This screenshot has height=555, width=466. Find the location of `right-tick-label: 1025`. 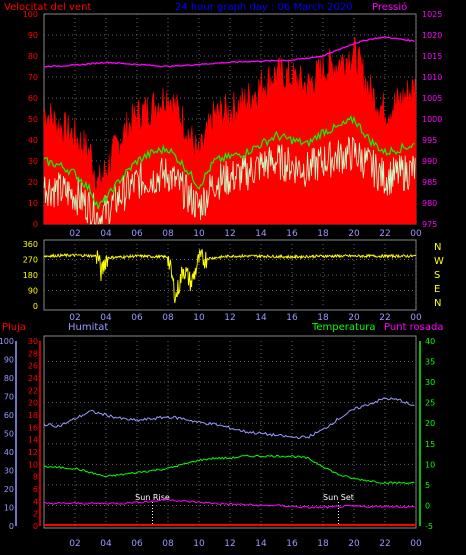

right-tick-label: 1025 is located at coordinates (432, 14).